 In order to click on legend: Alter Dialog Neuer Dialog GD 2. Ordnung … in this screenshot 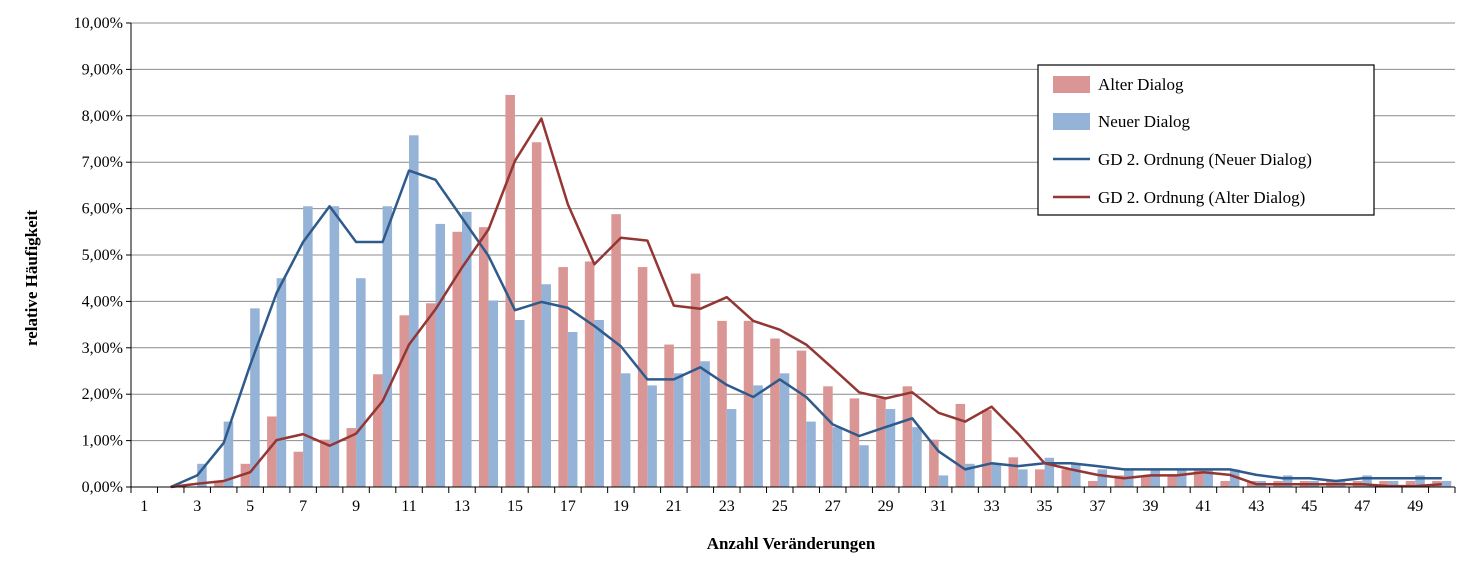, I will do `click(1206, 140)`.